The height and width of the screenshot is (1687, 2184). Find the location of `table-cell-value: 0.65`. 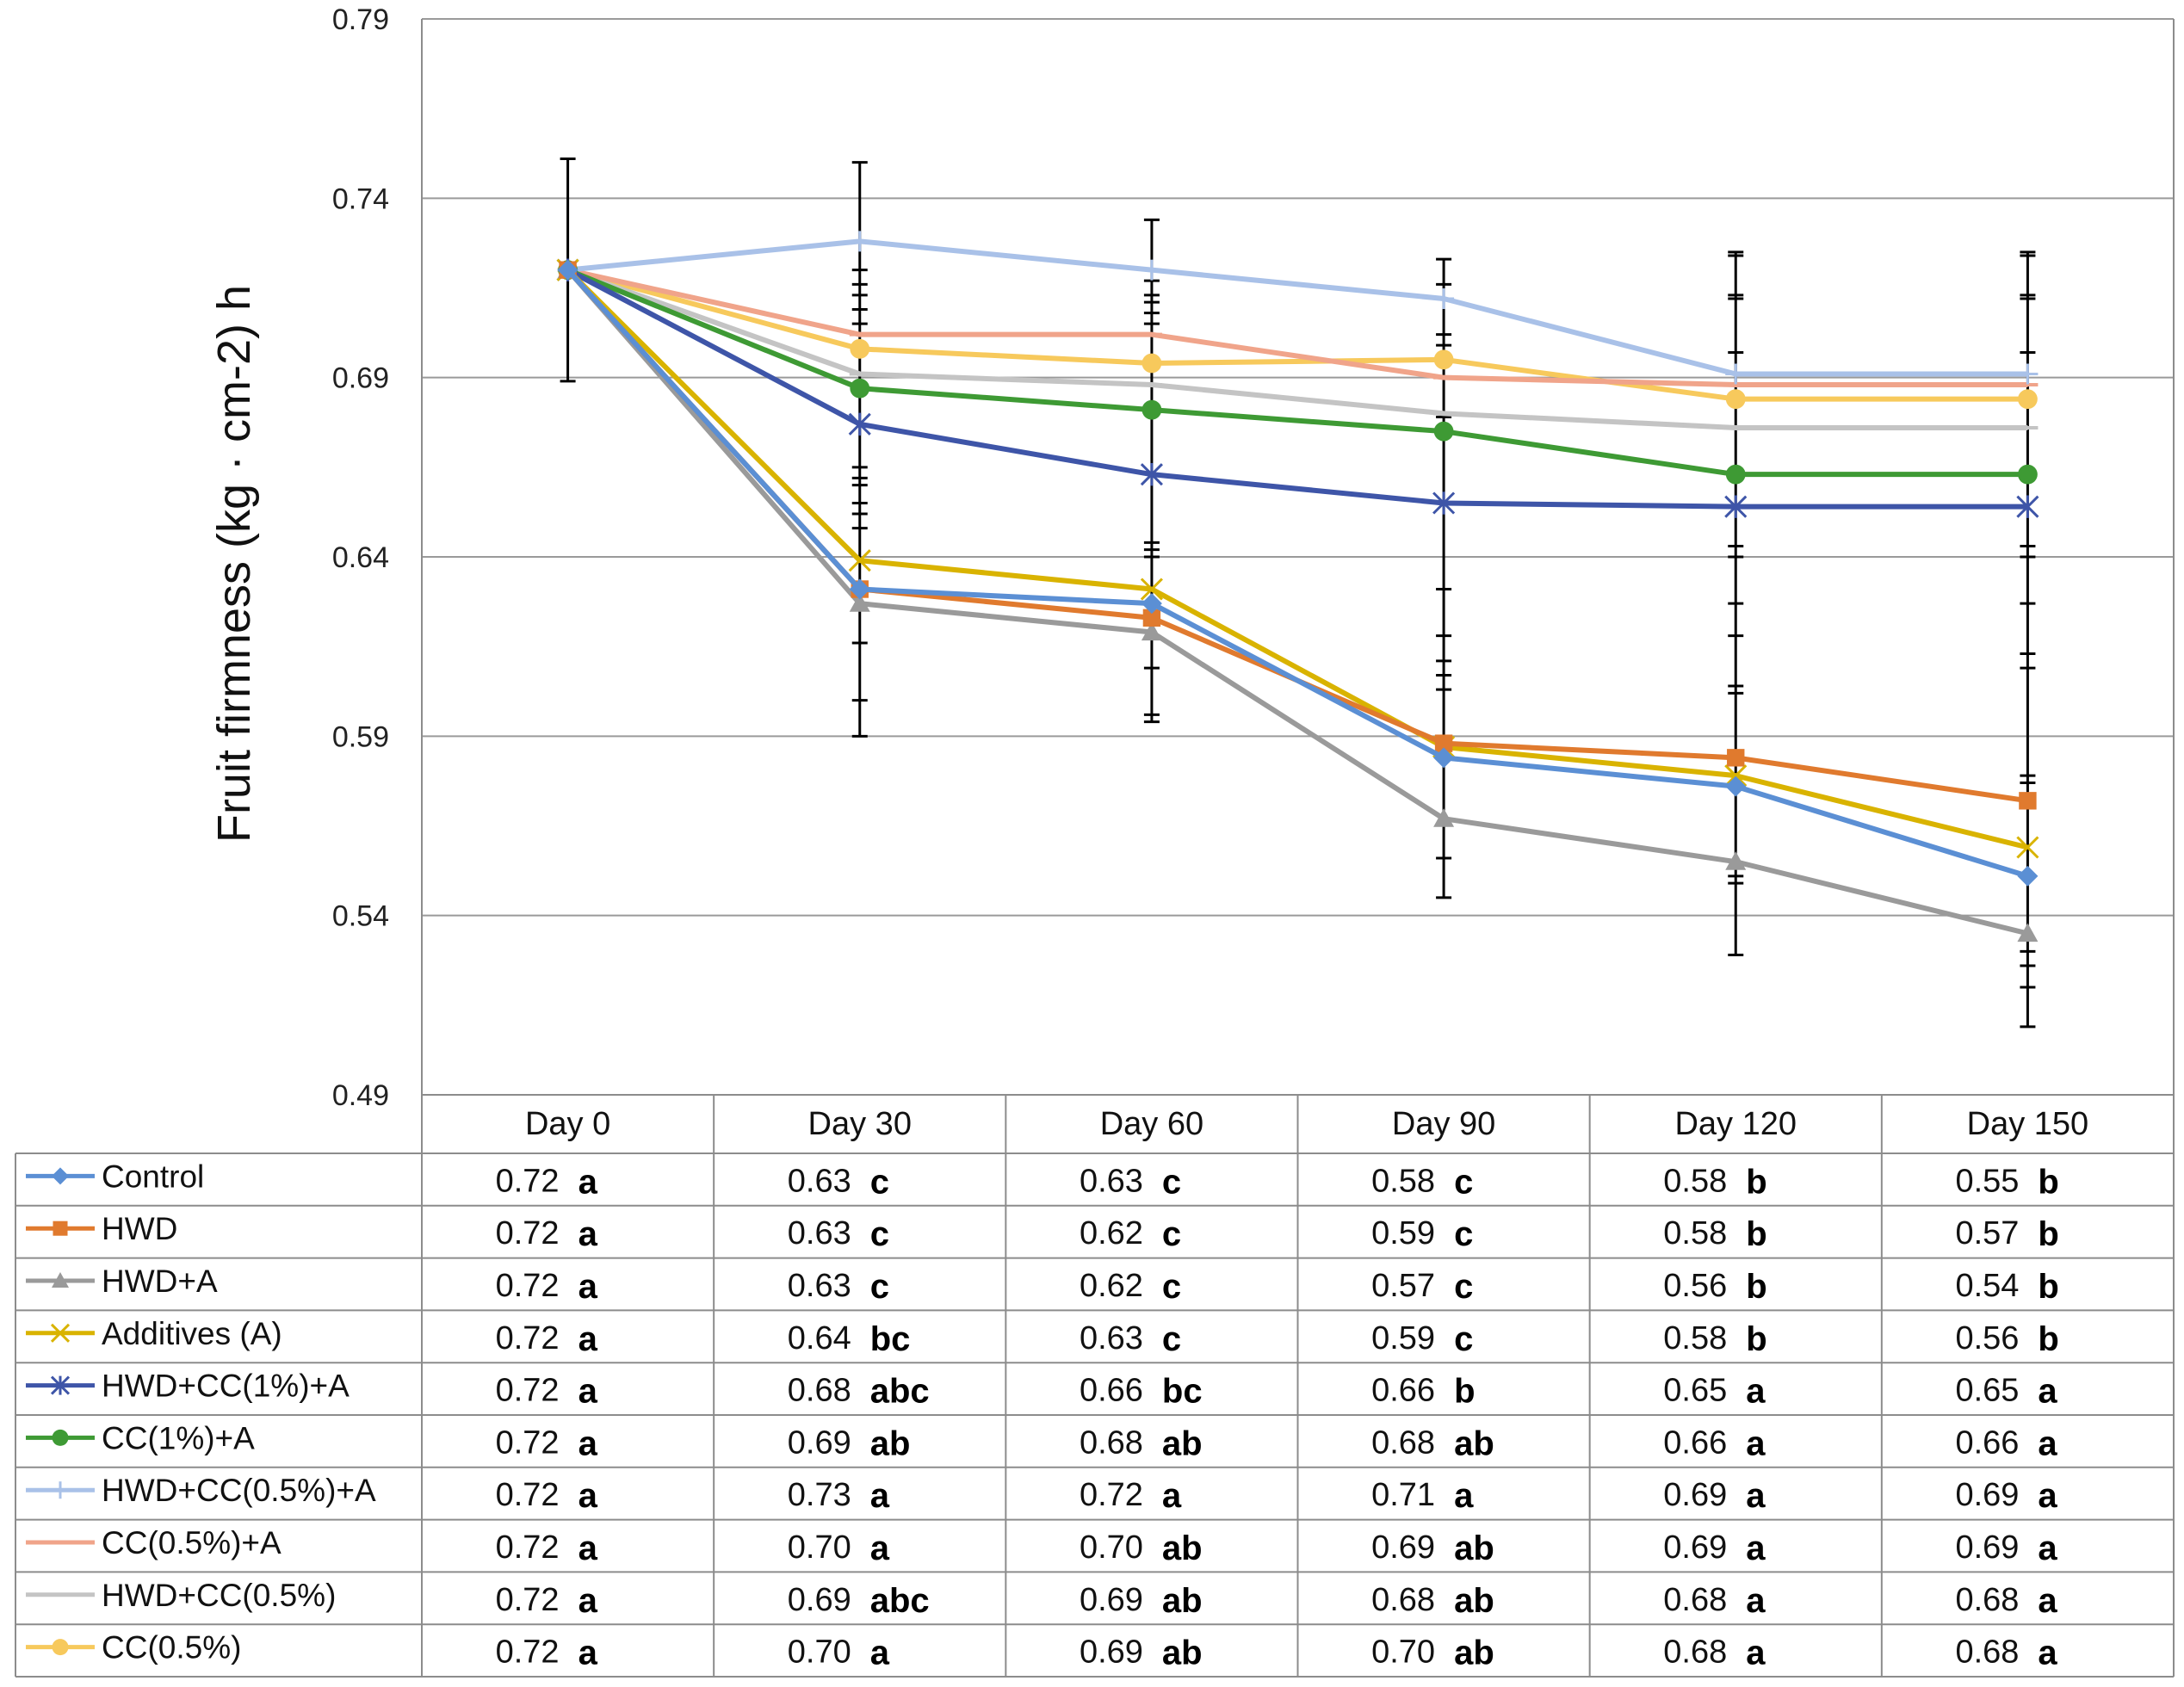

table-cell-value: 0.65 is located at coordinates (1987, 1391).